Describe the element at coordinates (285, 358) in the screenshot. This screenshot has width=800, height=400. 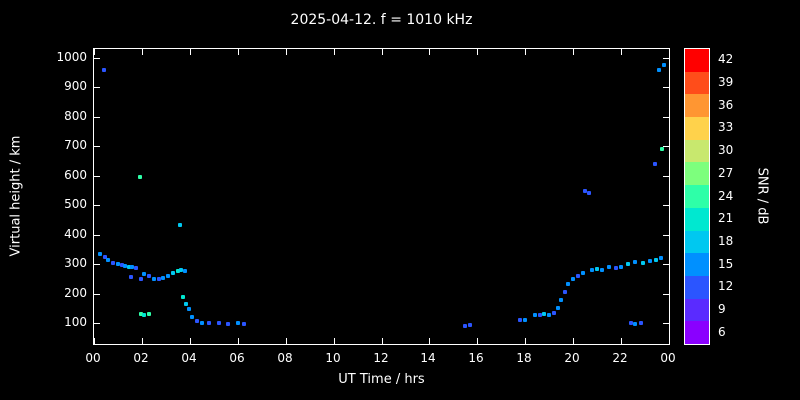
I see `x-tick-label: 08` at that location.